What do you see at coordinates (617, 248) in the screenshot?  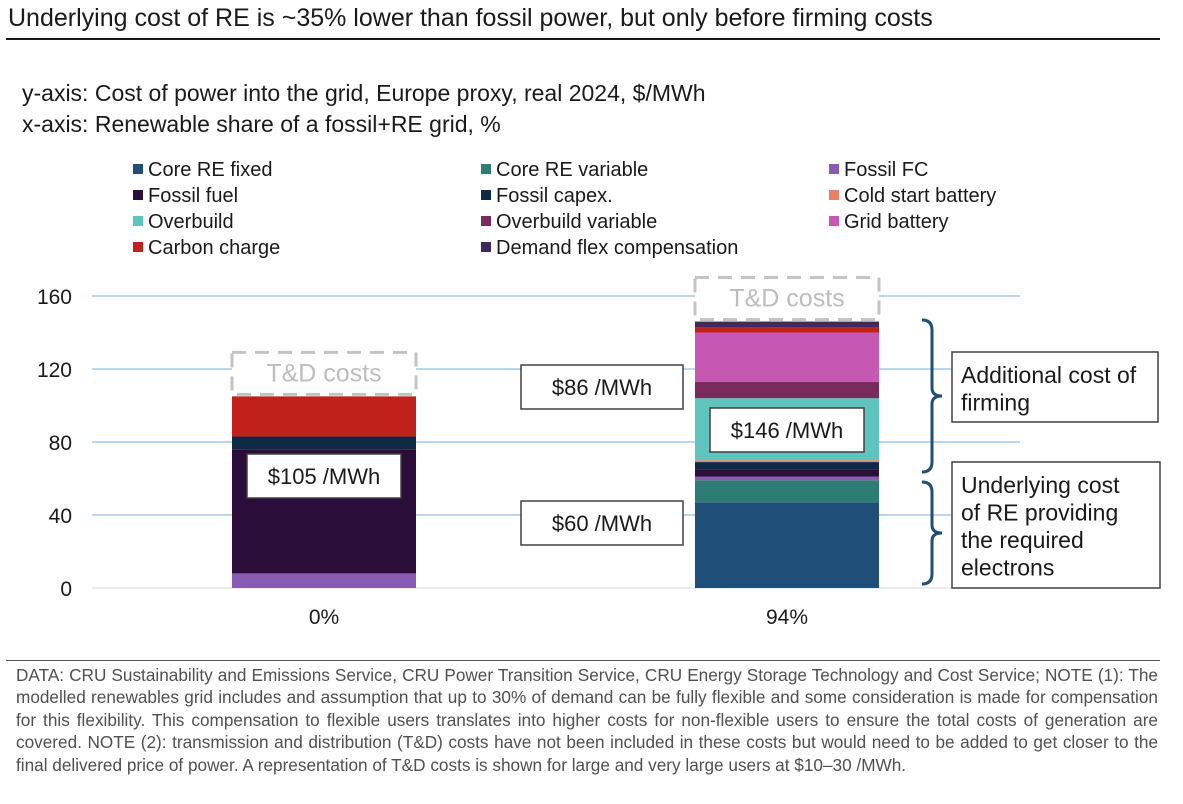 I see `legend-label: Demand flex compensation` at bounding box center [617, 248].